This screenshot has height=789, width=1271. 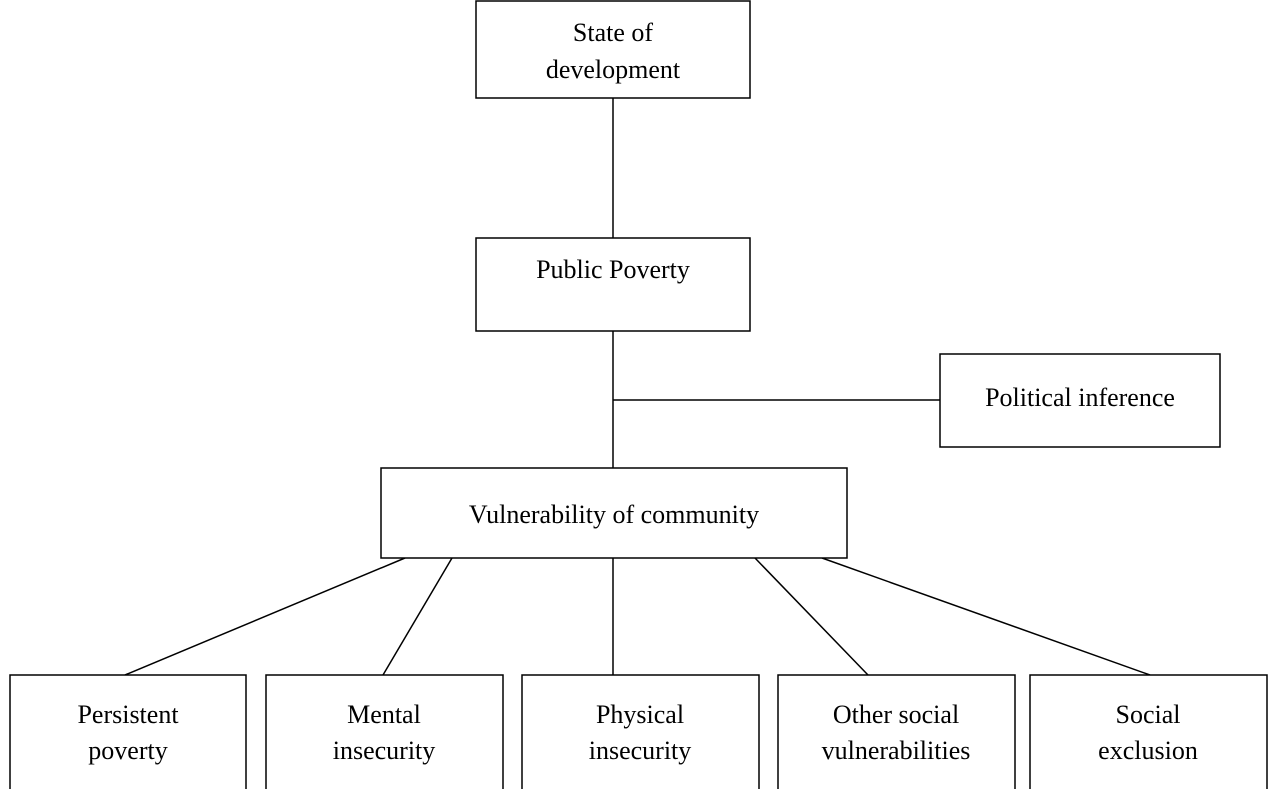 What do you see at coordinates (640, 714) in the screenshot?
I see `node-label: Physical` at bounding box center [640, 714].